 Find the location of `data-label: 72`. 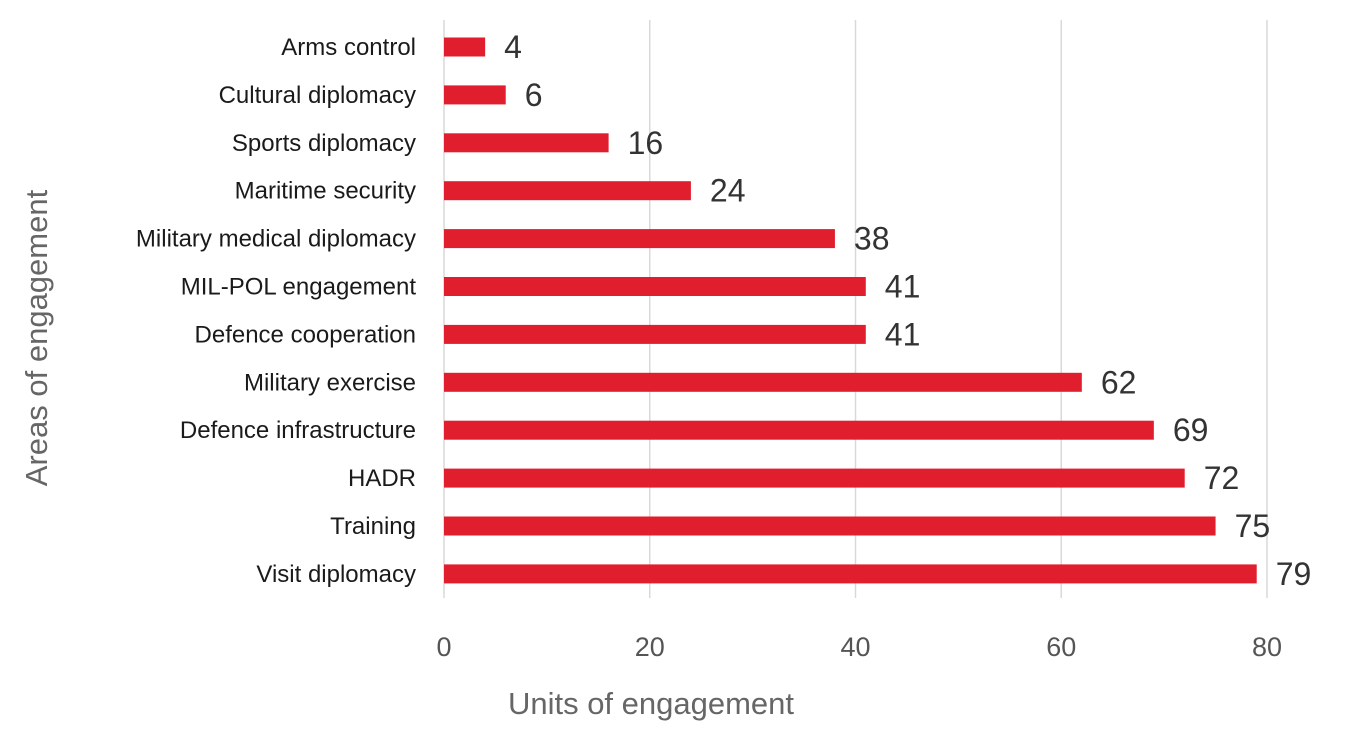

data-label: 72 is located at coordinates (1222, 478).